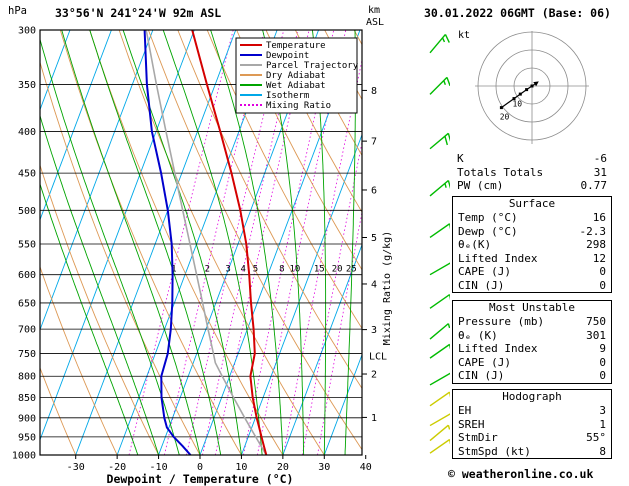 This screenshot has height=486, width=629. I want to click on stat-row: Temp (°C) 16, so click(532, 218).